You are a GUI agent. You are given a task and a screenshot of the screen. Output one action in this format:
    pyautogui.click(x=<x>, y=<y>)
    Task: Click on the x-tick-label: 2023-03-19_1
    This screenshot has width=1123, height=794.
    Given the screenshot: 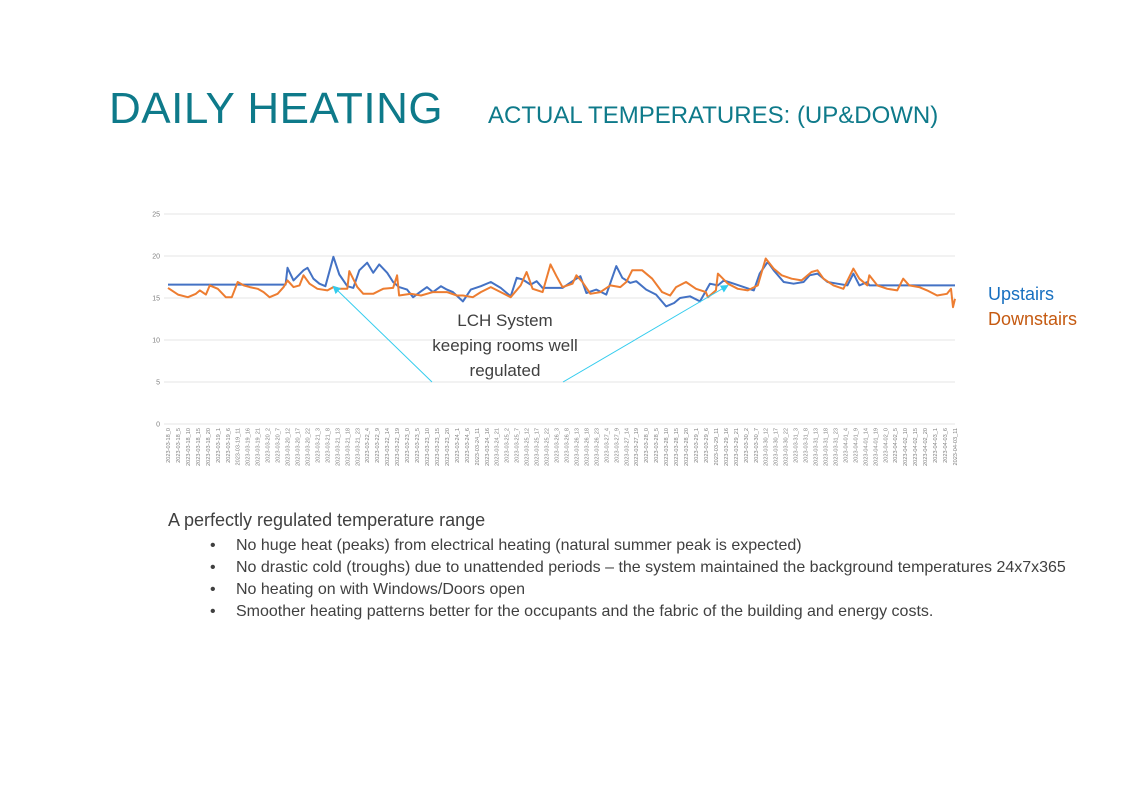 What is the action you would take?
    pyautogui.click(x=219, y=445)
    